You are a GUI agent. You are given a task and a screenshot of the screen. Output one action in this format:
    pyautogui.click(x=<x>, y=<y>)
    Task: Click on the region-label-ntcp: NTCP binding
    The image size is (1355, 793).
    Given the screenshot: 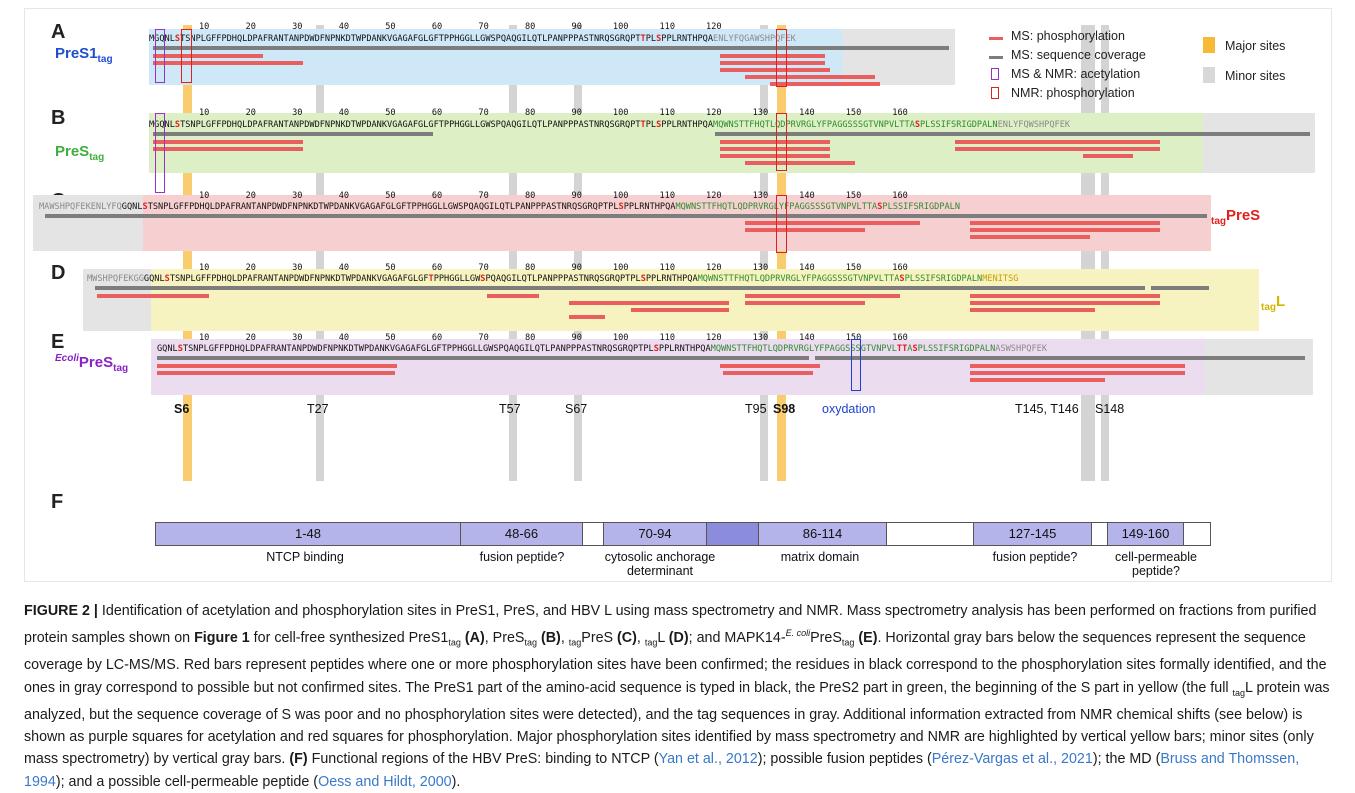 What is the action you would take?
    pyautogui.click(x=305, y=557)
    